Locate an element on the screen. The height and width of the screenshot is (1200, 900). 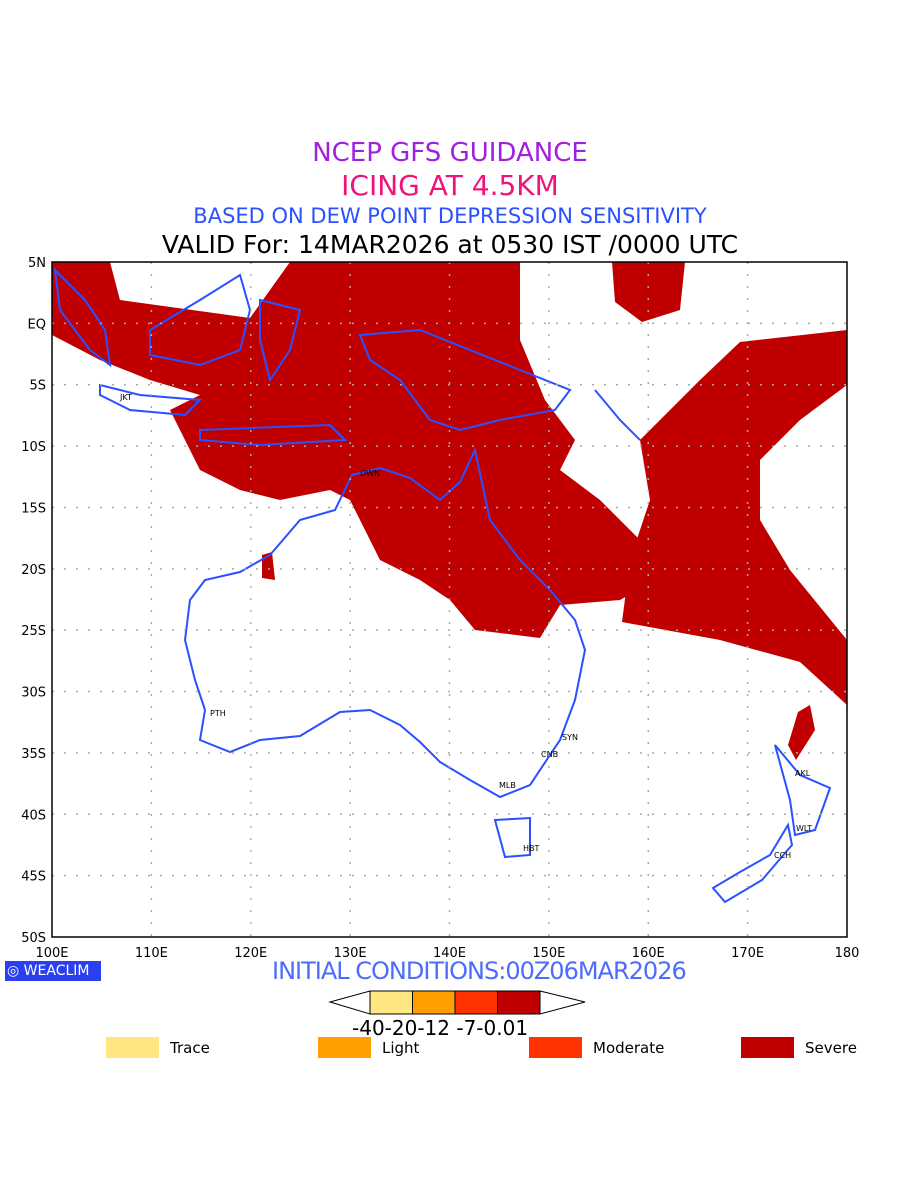
legend-label-moderate: Moderate is located at coordinates (629, 1048).